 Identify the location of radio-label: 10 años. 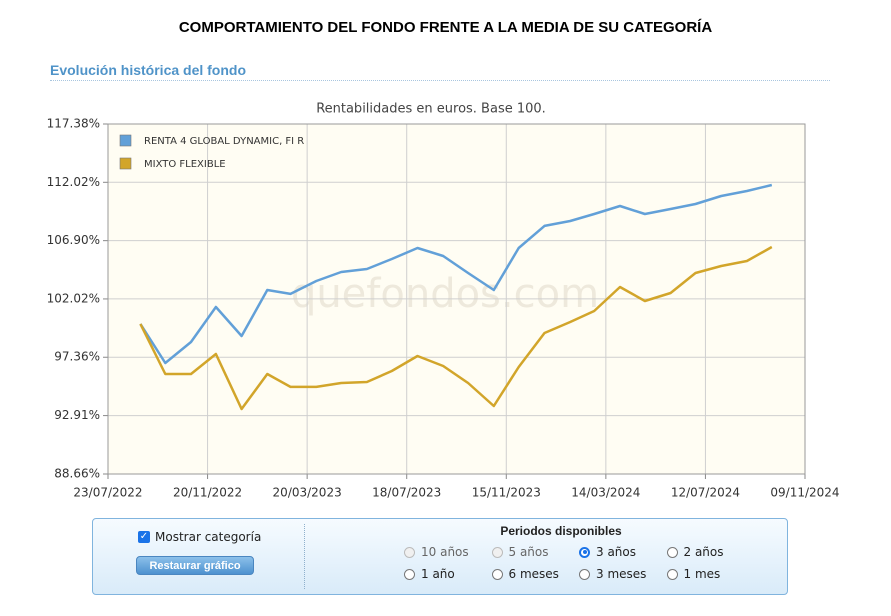
(445, 552).